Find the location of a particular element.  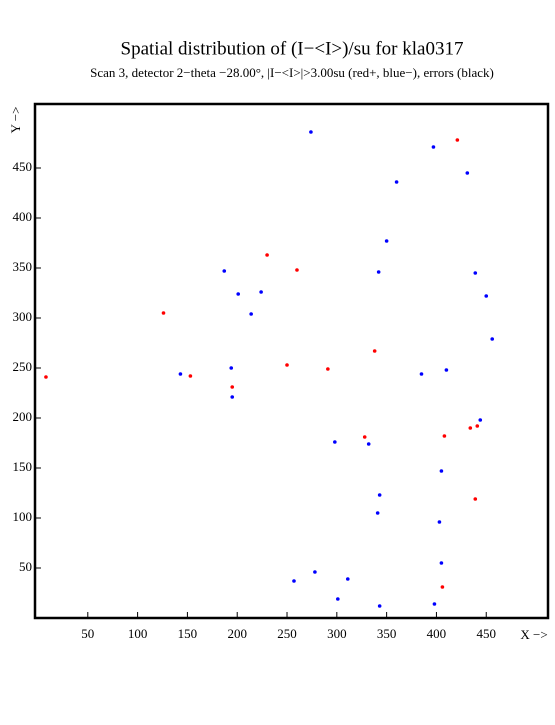

y-tick-label: 100 is located at coordinates (23, 516).